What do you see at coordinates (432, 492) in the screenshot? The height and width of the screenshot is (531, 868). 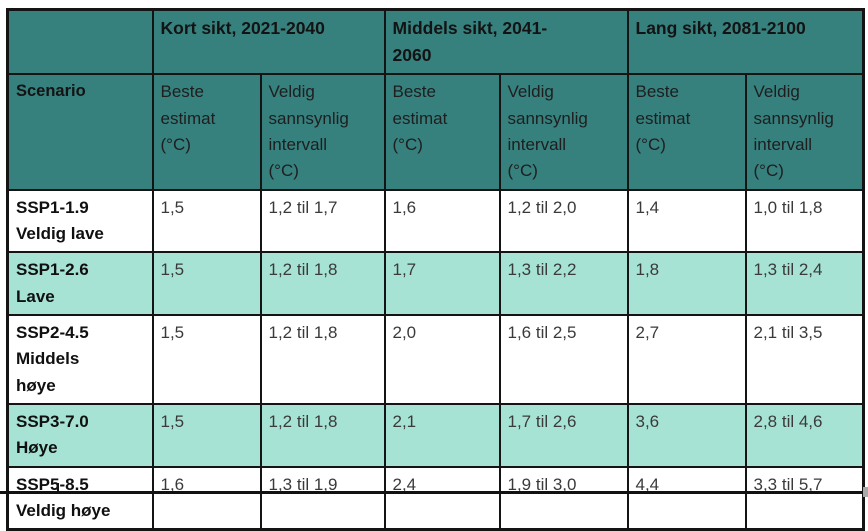 I see `bottom-rule-divider` at bounding box center [432, 492].